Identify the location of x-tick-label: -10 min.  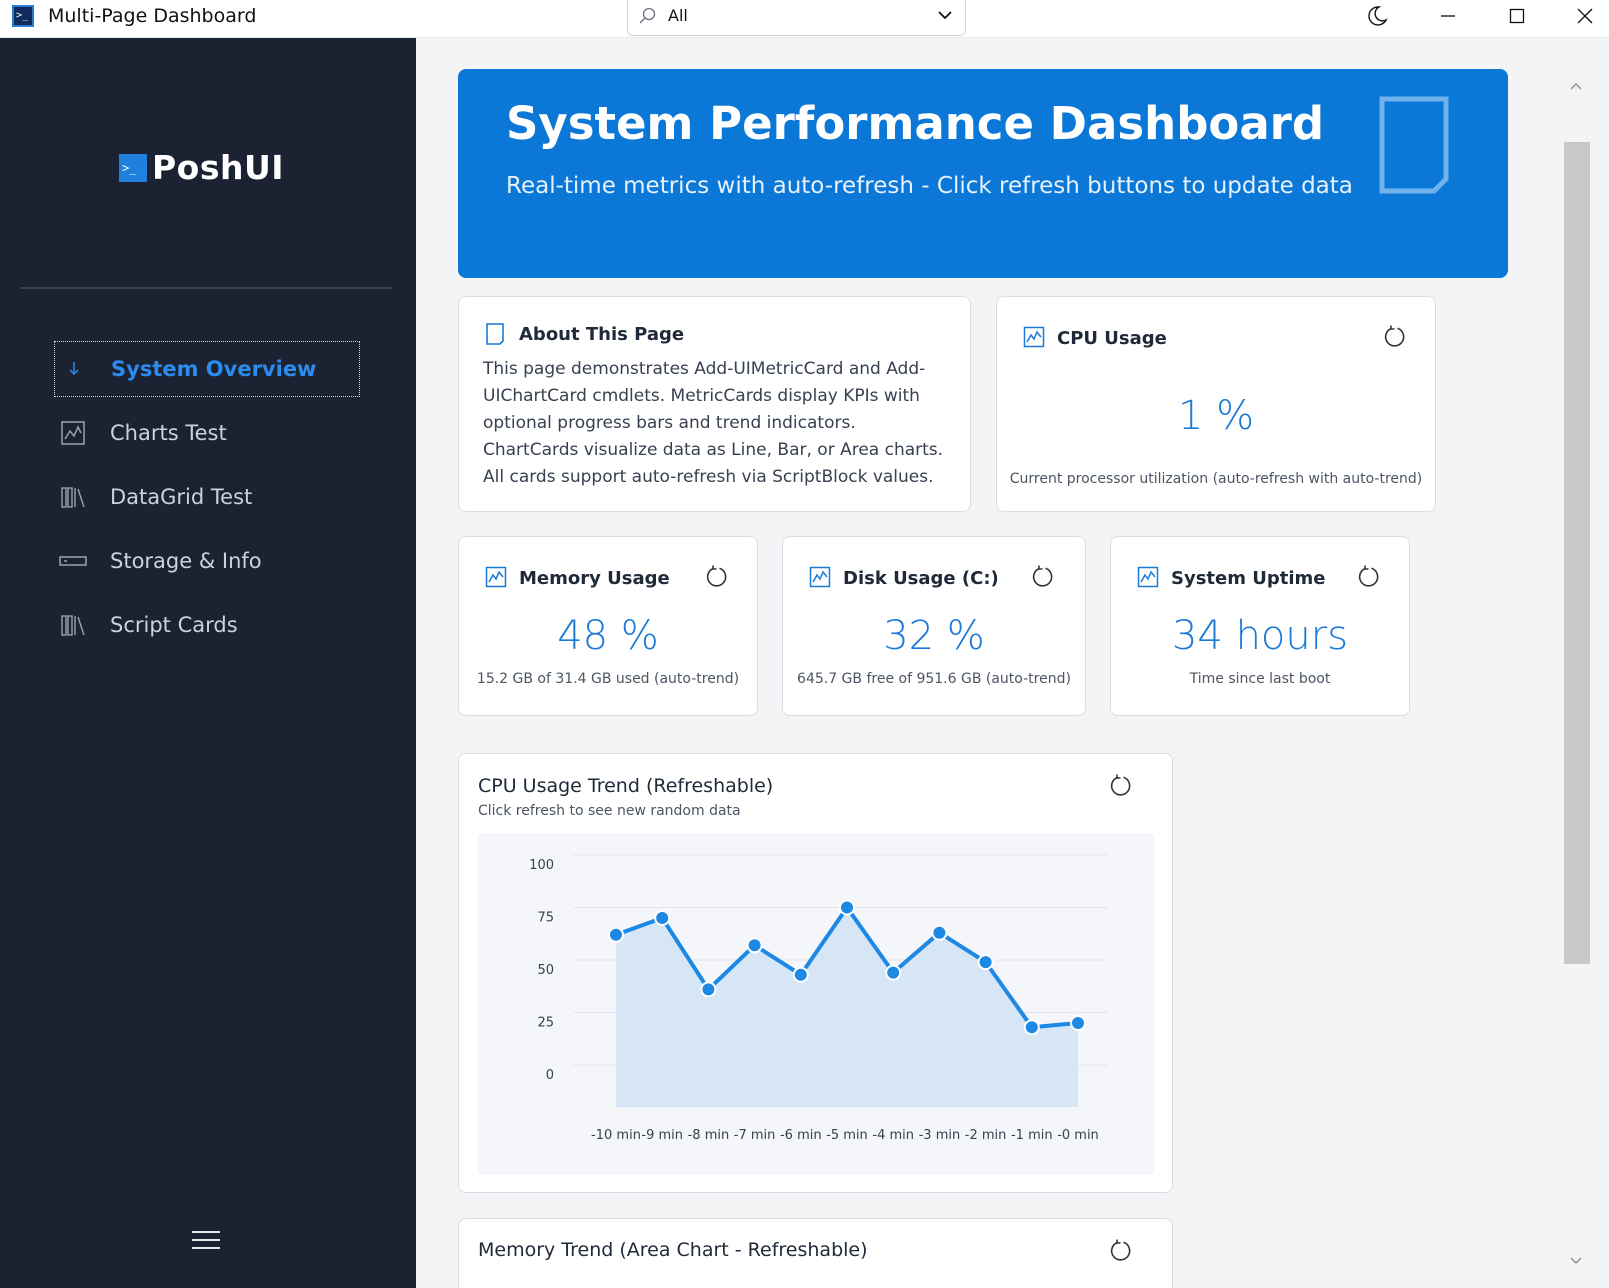
(616, 1135).